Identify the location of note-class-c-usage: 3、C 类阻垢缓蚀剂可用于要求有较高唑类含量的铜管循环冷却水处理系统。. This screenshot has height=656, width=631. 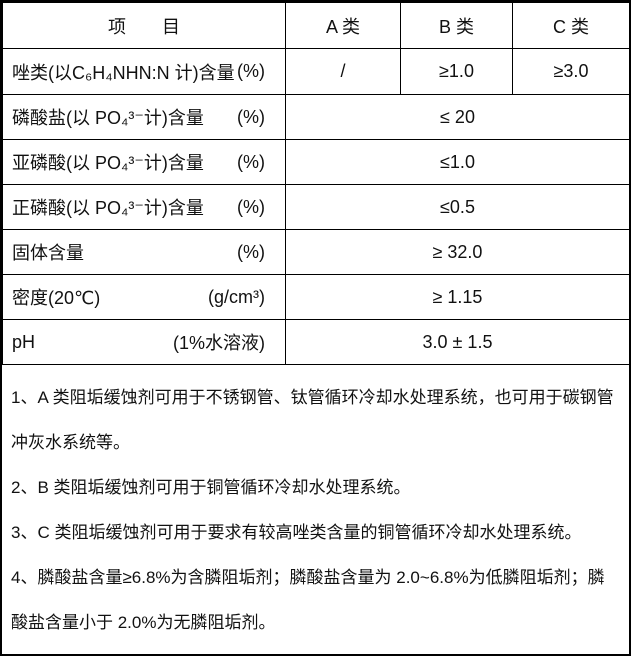
(296, 532).